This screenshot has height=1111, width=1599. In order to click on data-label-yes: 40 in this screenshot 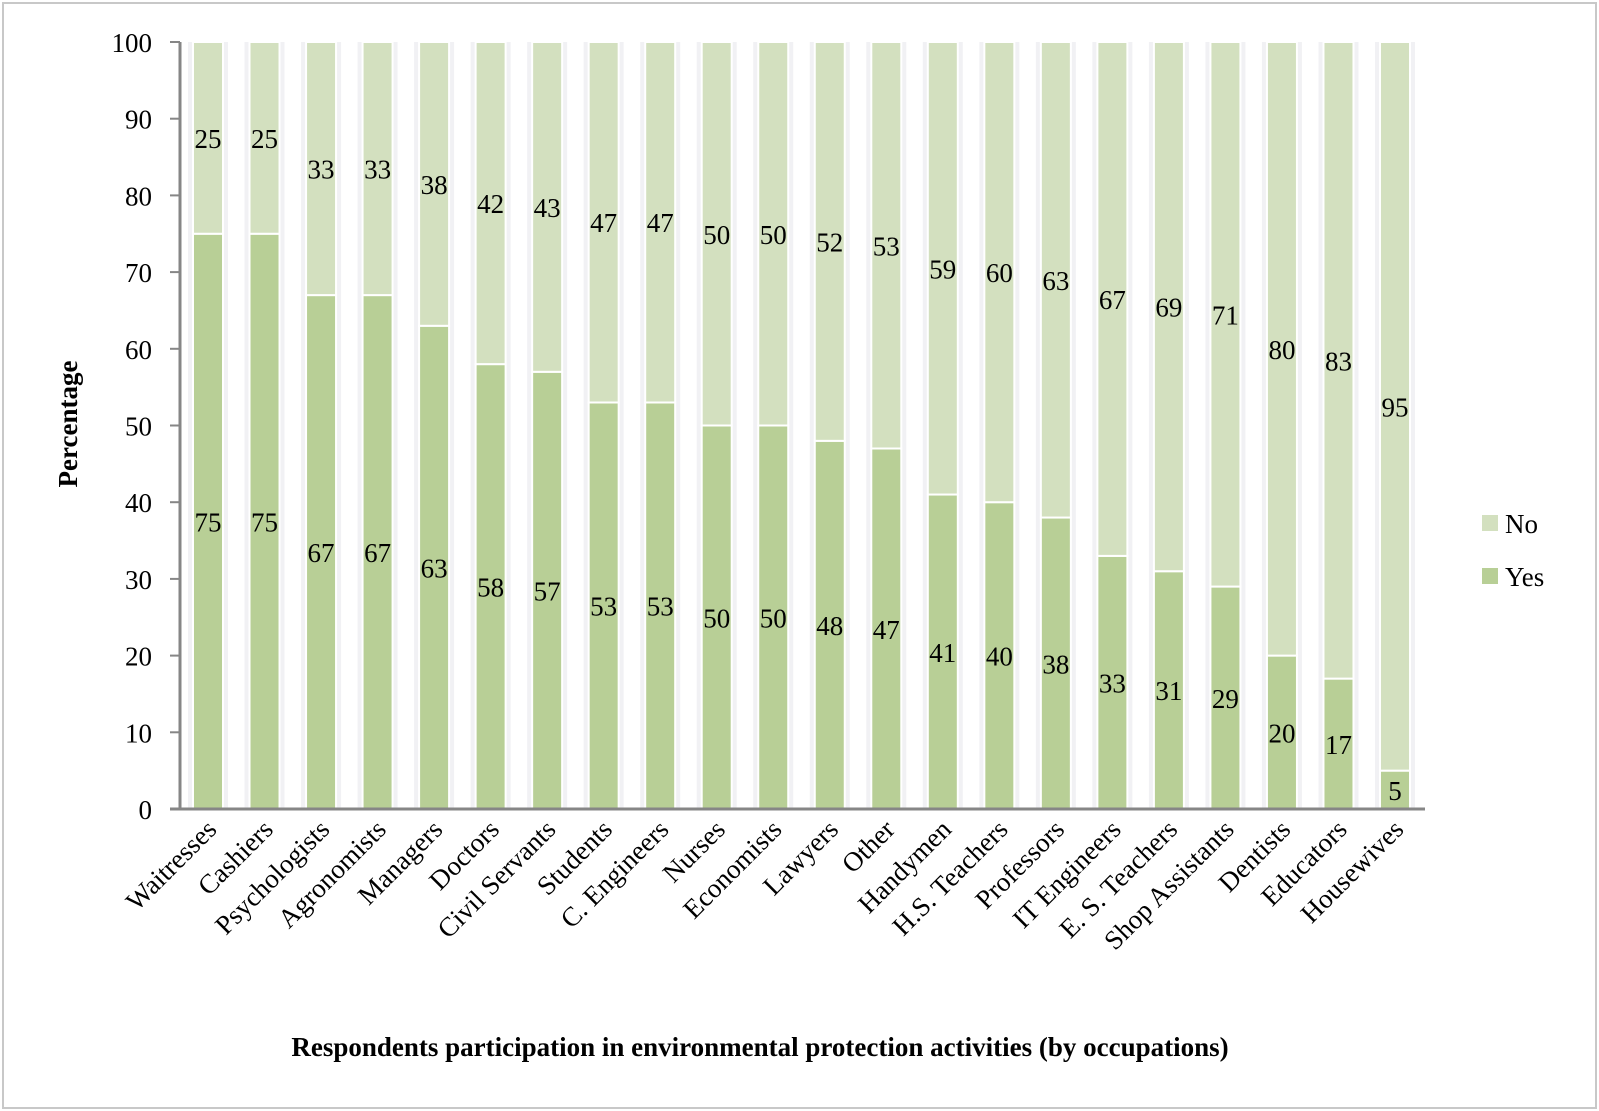, I will do `click(999, 657)`.